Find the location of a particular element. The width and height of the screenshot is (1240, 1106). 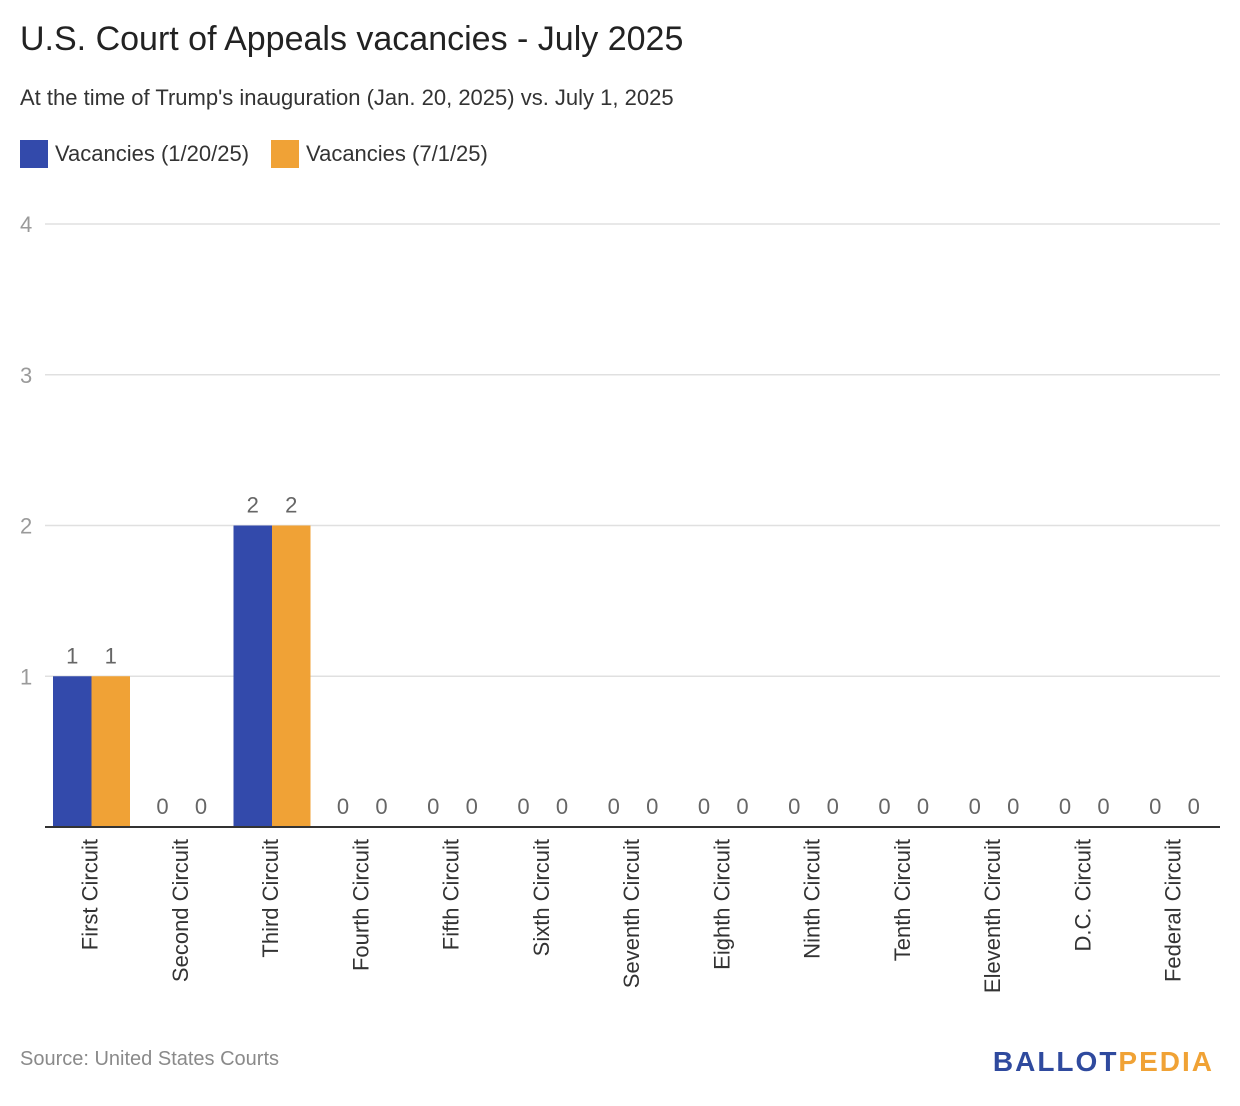

x-tick-label: Federal Circuit is located at coordinates (1173, 910).